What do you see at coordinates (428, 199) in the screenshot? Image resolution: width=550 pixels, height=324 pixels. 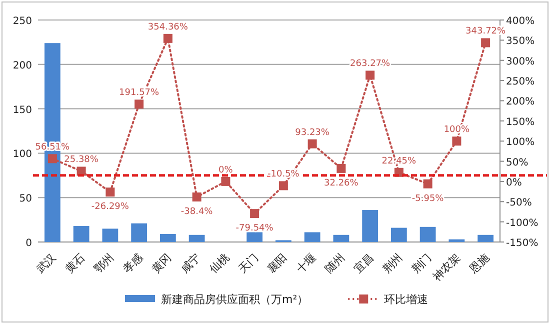 I see `data-label: -5.95%` at bounding box center [428, 199].